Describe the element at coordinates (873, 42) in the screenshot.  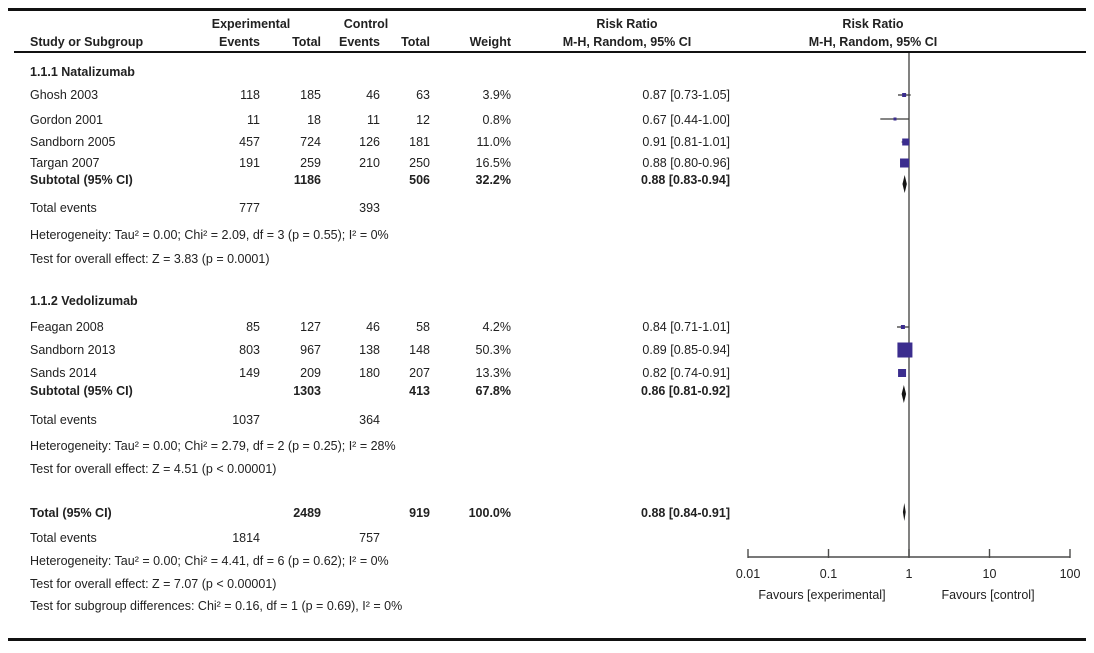
I see `header-mh-plot: M-H, Random, 95% CI` at that location.